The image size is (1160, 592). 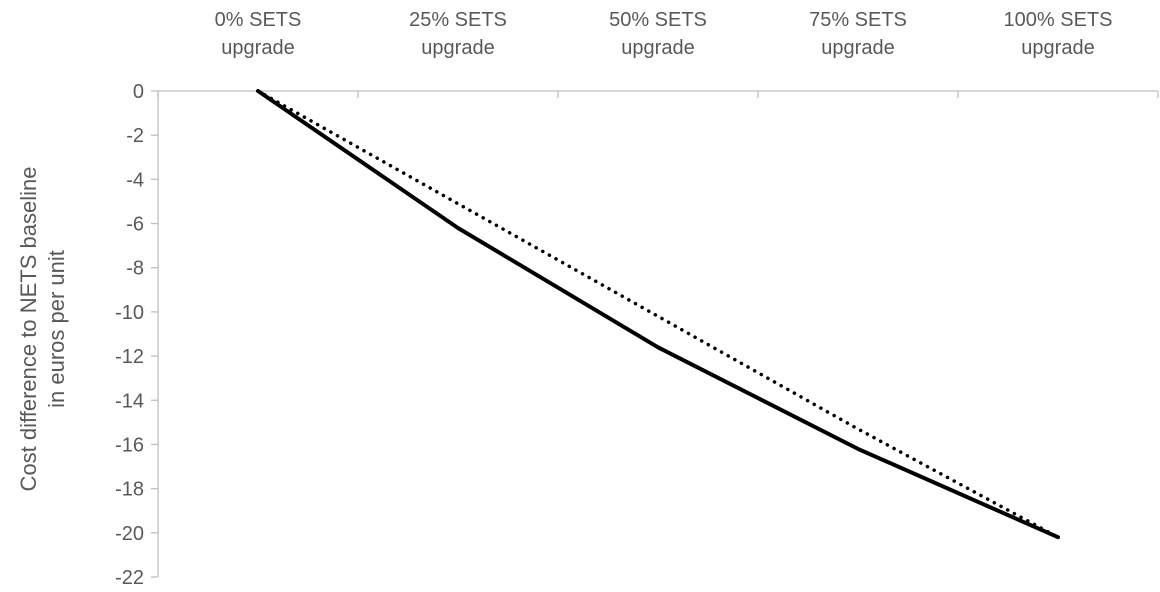 I want to click on x-category-label-line: 50% SETS, so click(x=658, y=20).